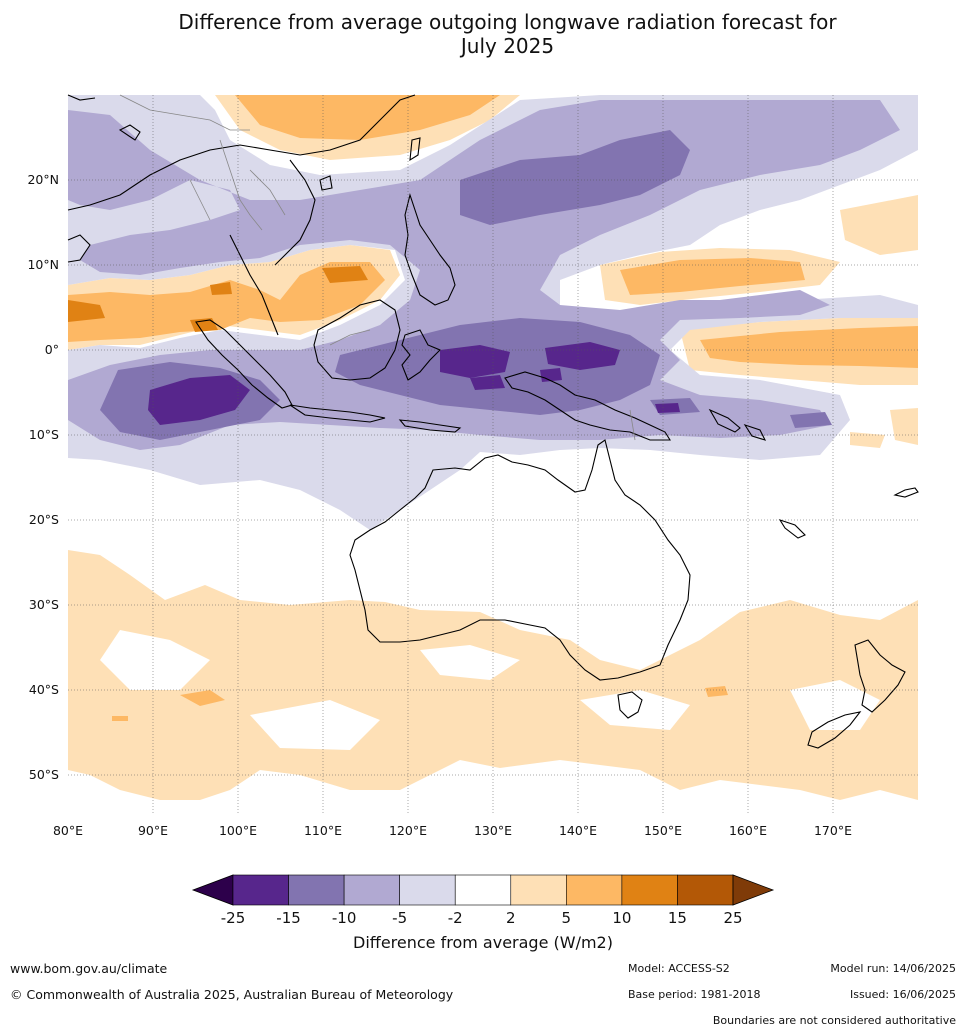 Image resolution: width=965 pixels, height=1035 pixels. Describe the element at coordinates (323, 830) in the screenshot. I see `lon-label-110e: 110°E` at that location.